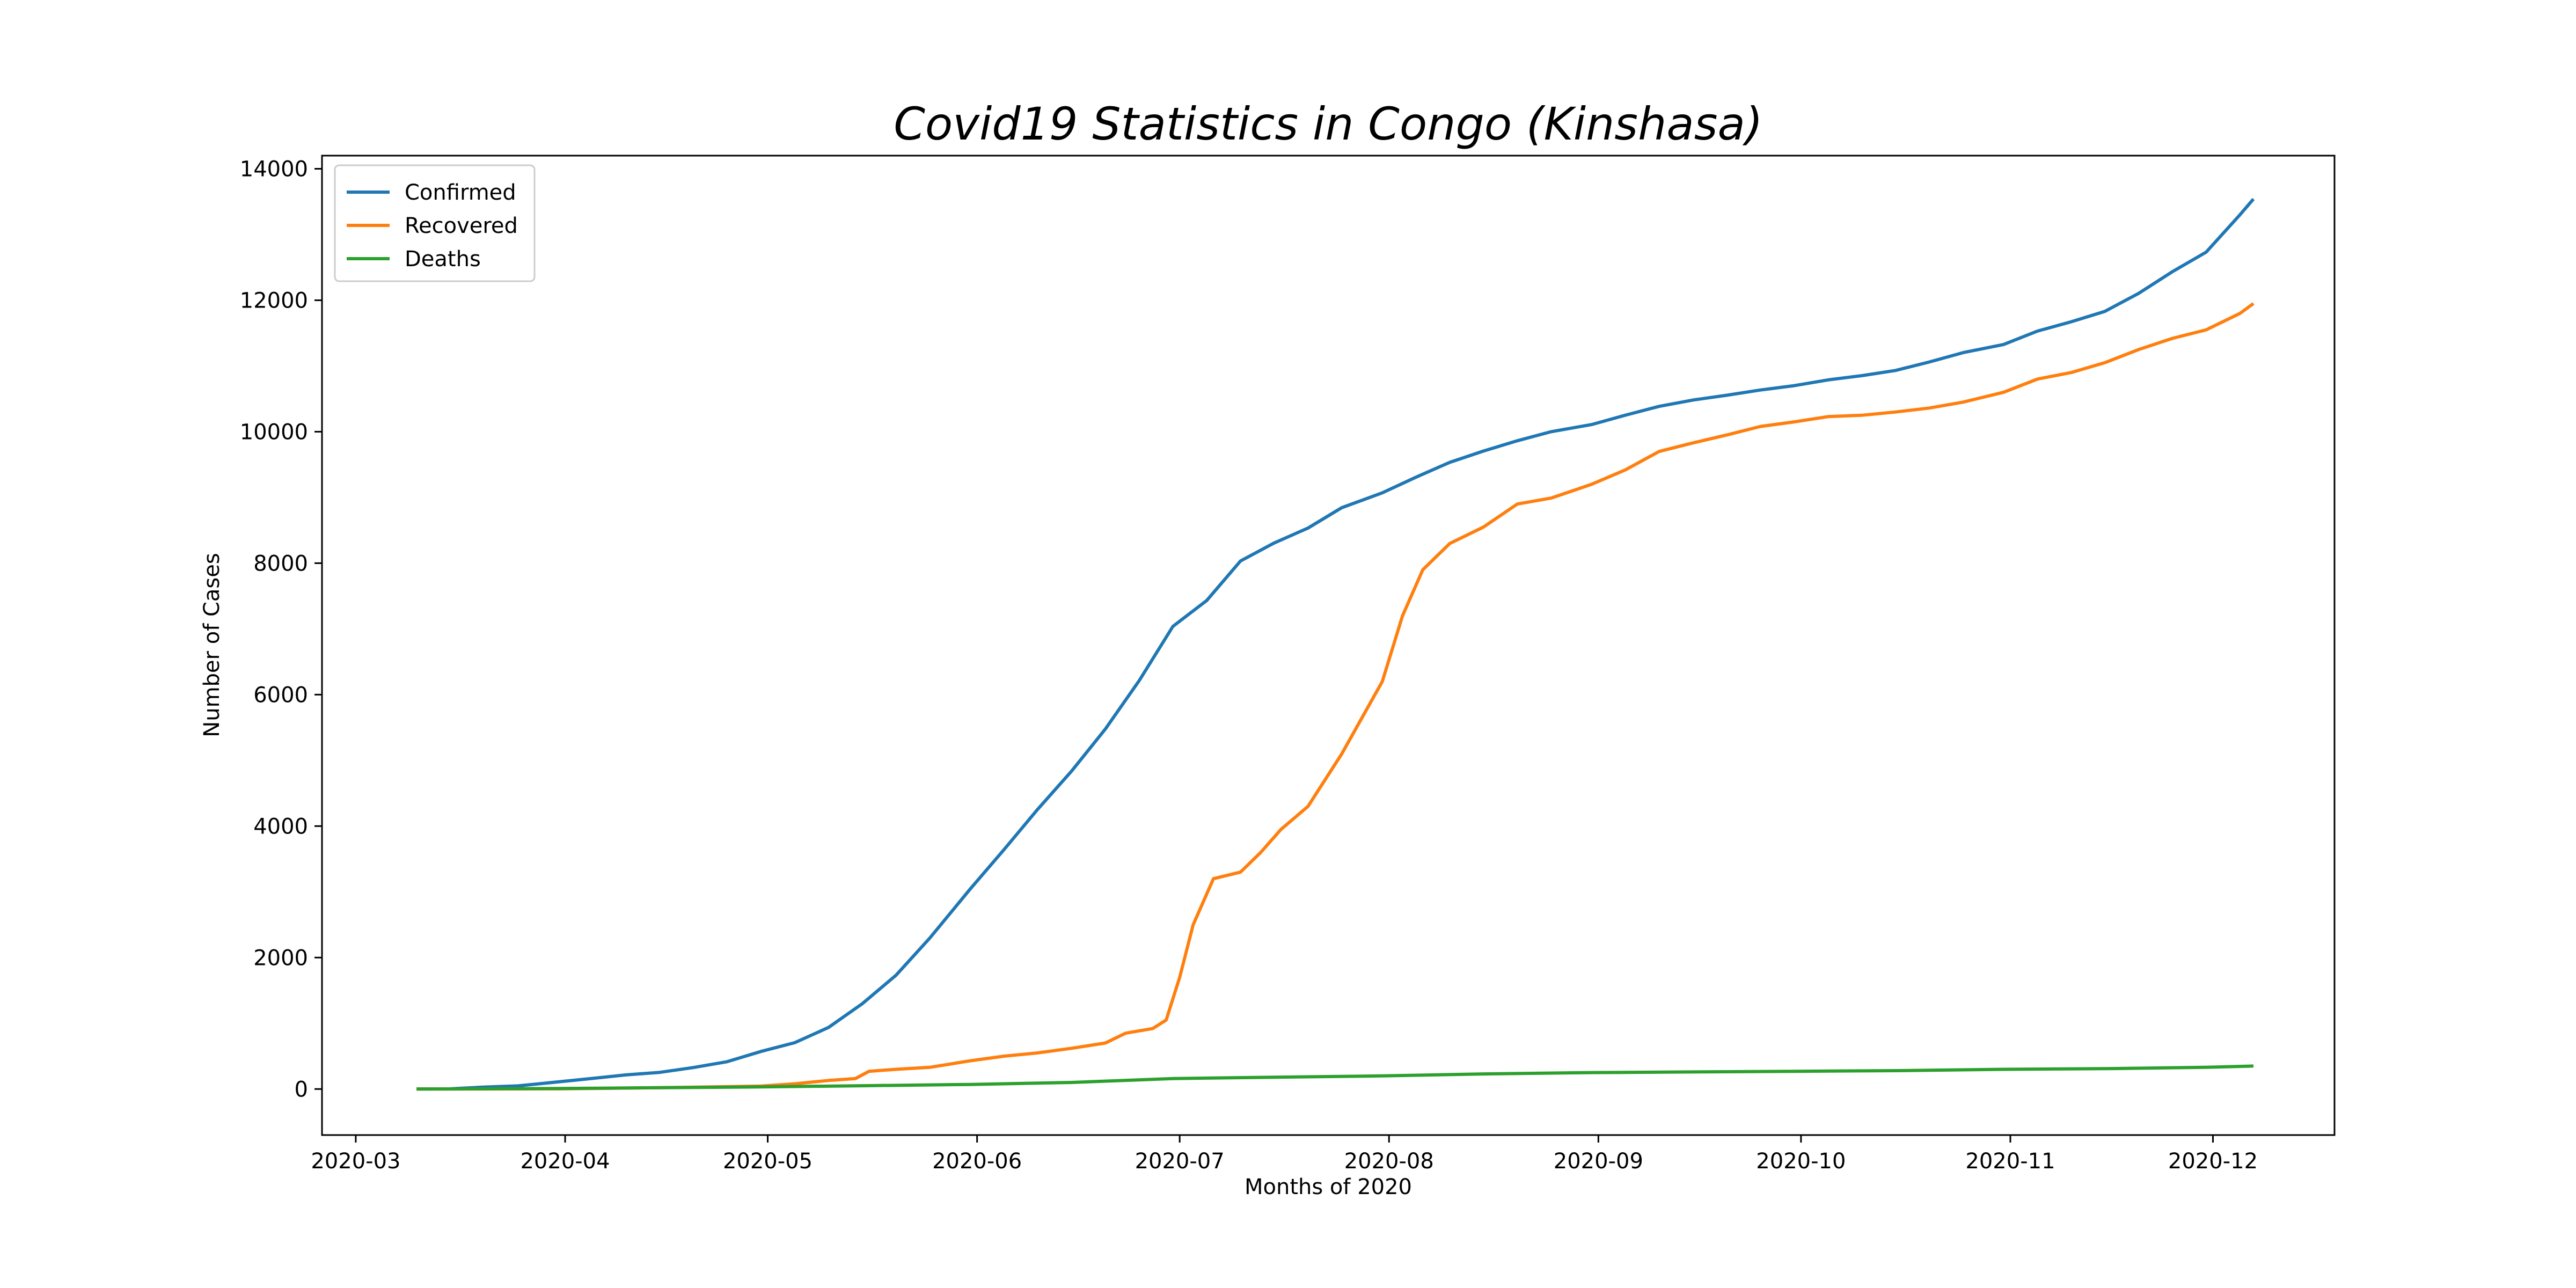 Image resolution: width=2576 pixels, height=1288 pixels. What do you see at coordinates (274, 432) in the screenshot?
I see `y-tick-label: 10000` at bounding box center [274, 432].